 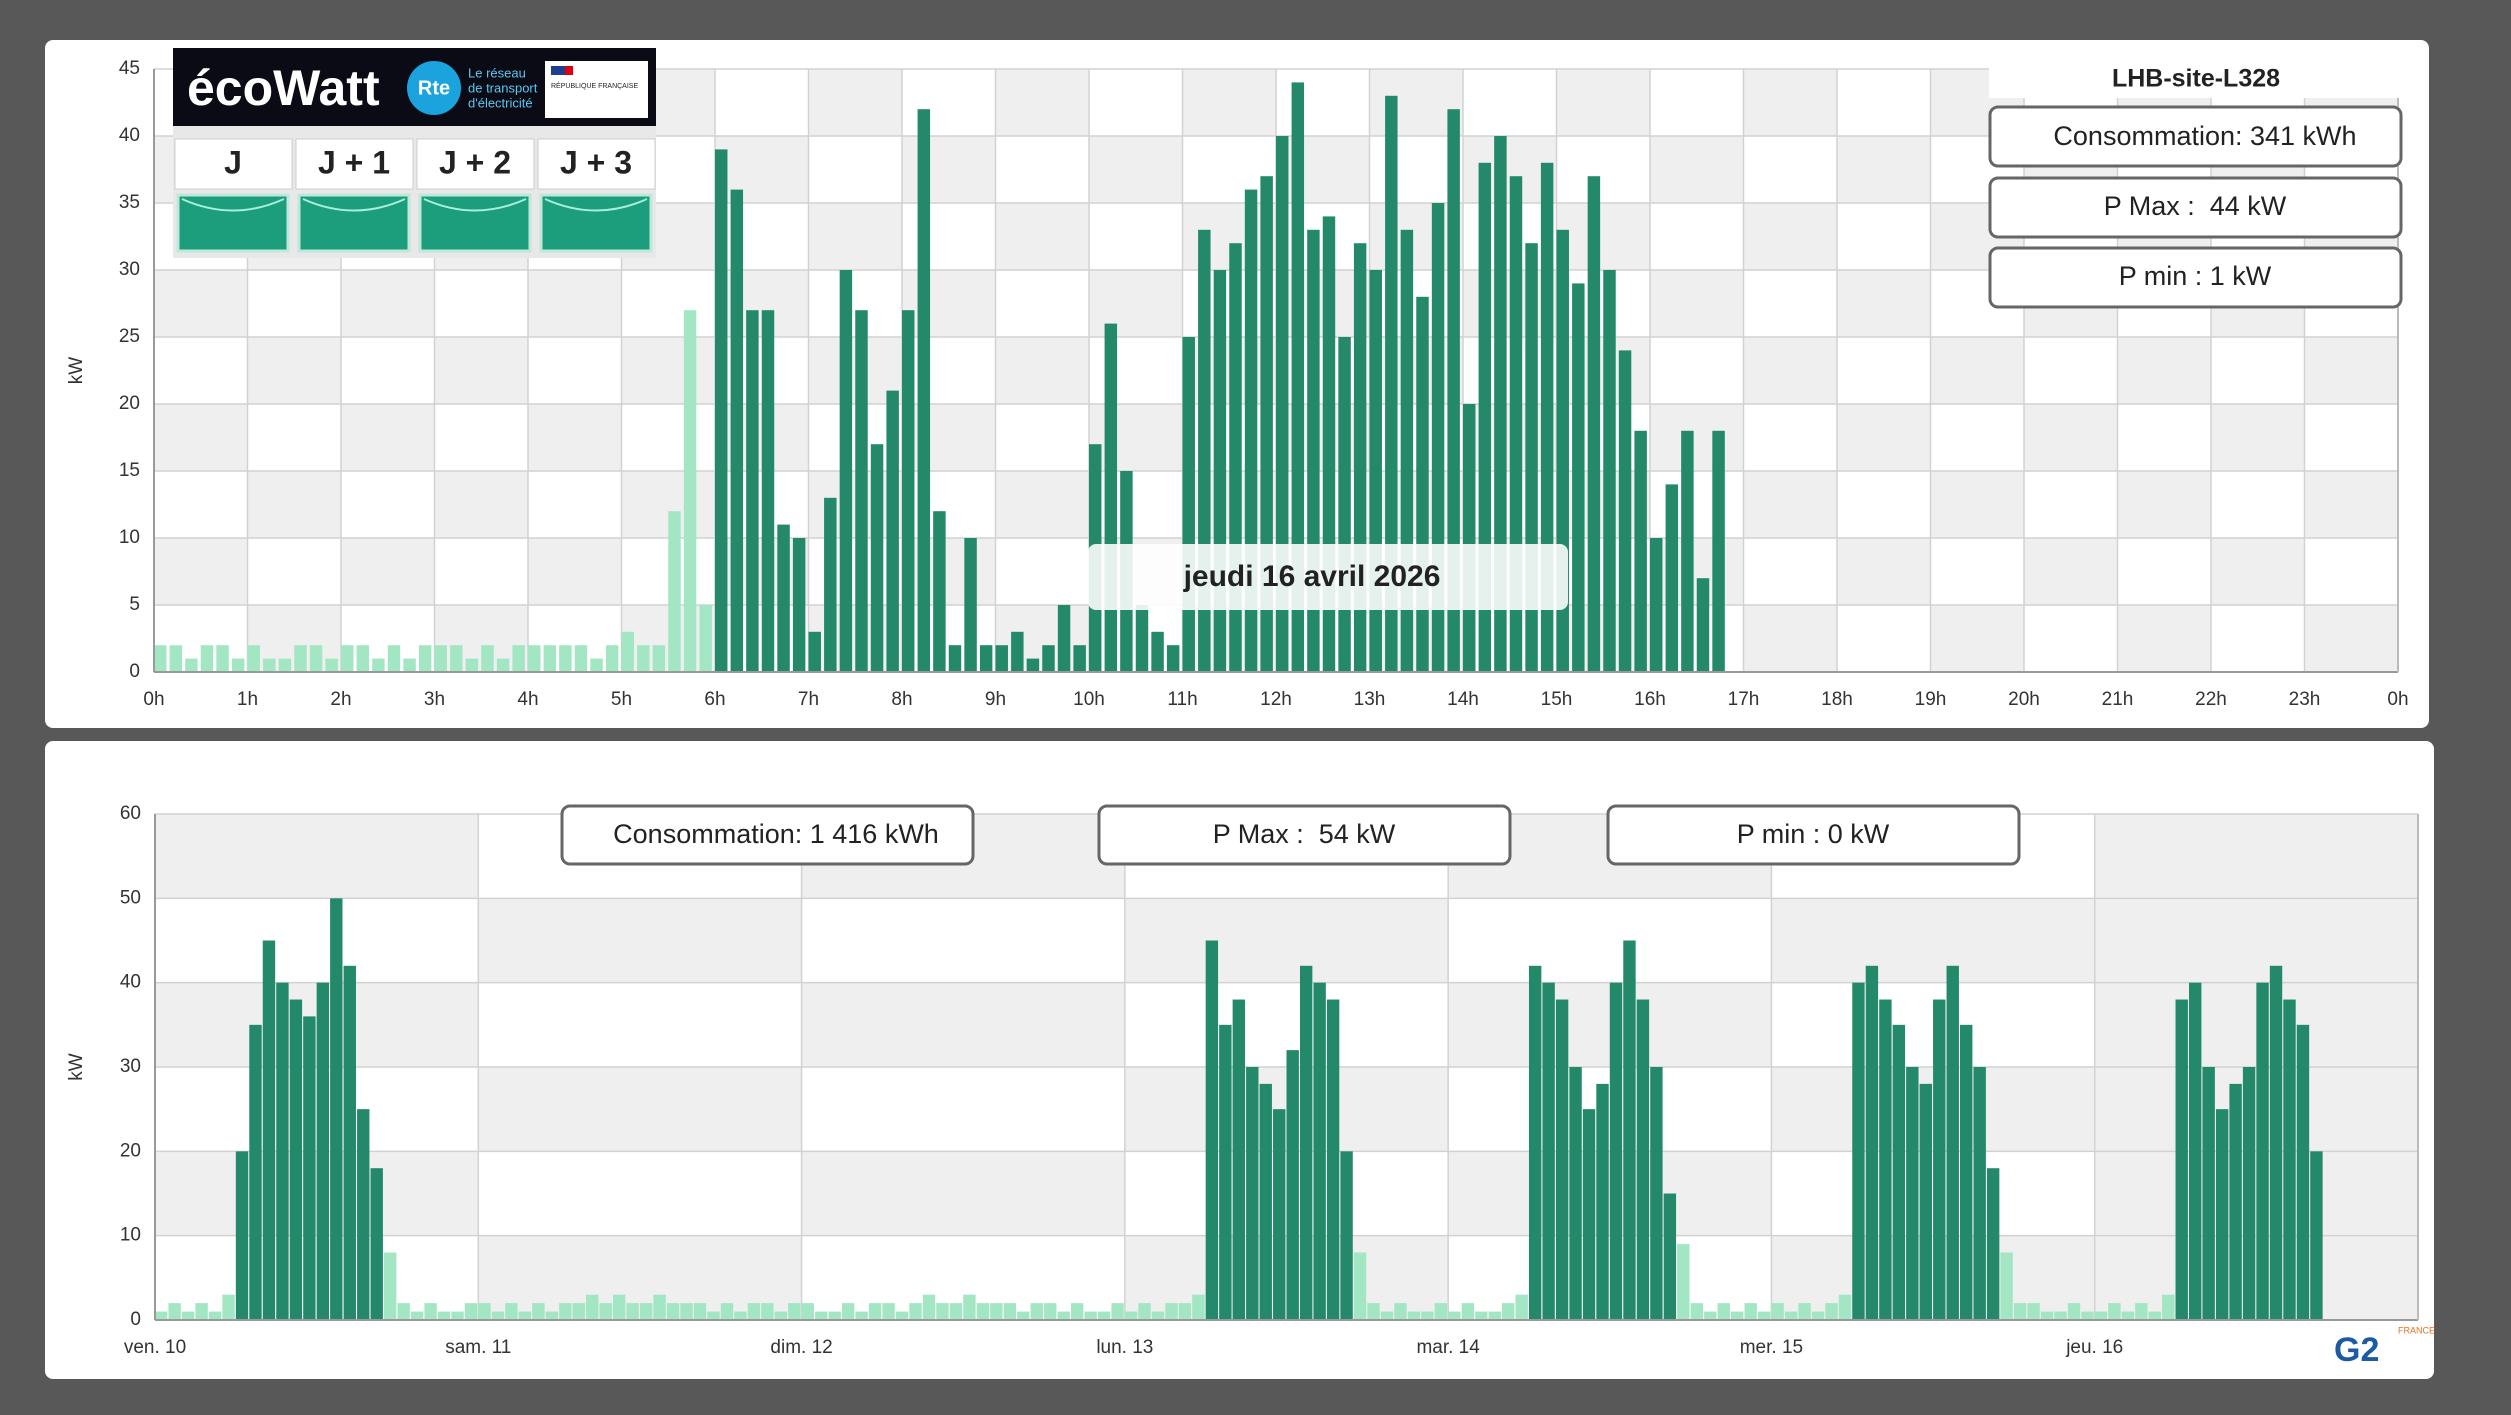 What do you see at coordinates (2024, 699) in the screenshot?
I see `x-tick-label: 20h` at bounding box center [2024, 699].